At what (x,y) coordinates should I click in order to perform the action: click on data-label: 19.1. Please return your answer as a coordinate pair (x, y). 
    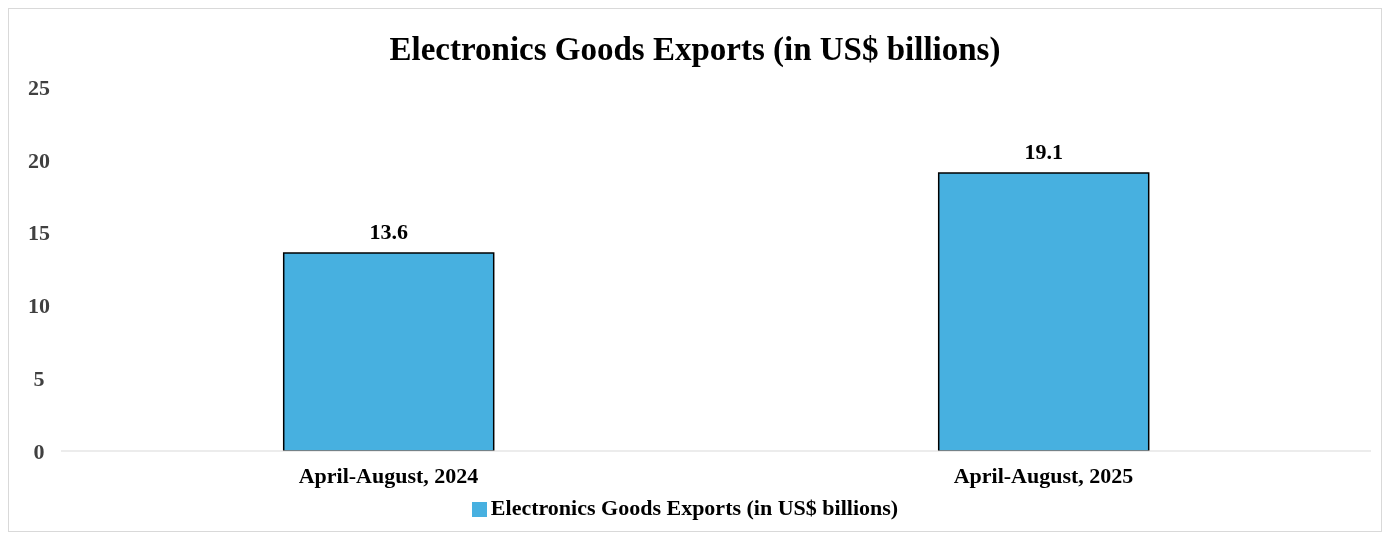
    Looking at the image, I should click on (1043, 151).